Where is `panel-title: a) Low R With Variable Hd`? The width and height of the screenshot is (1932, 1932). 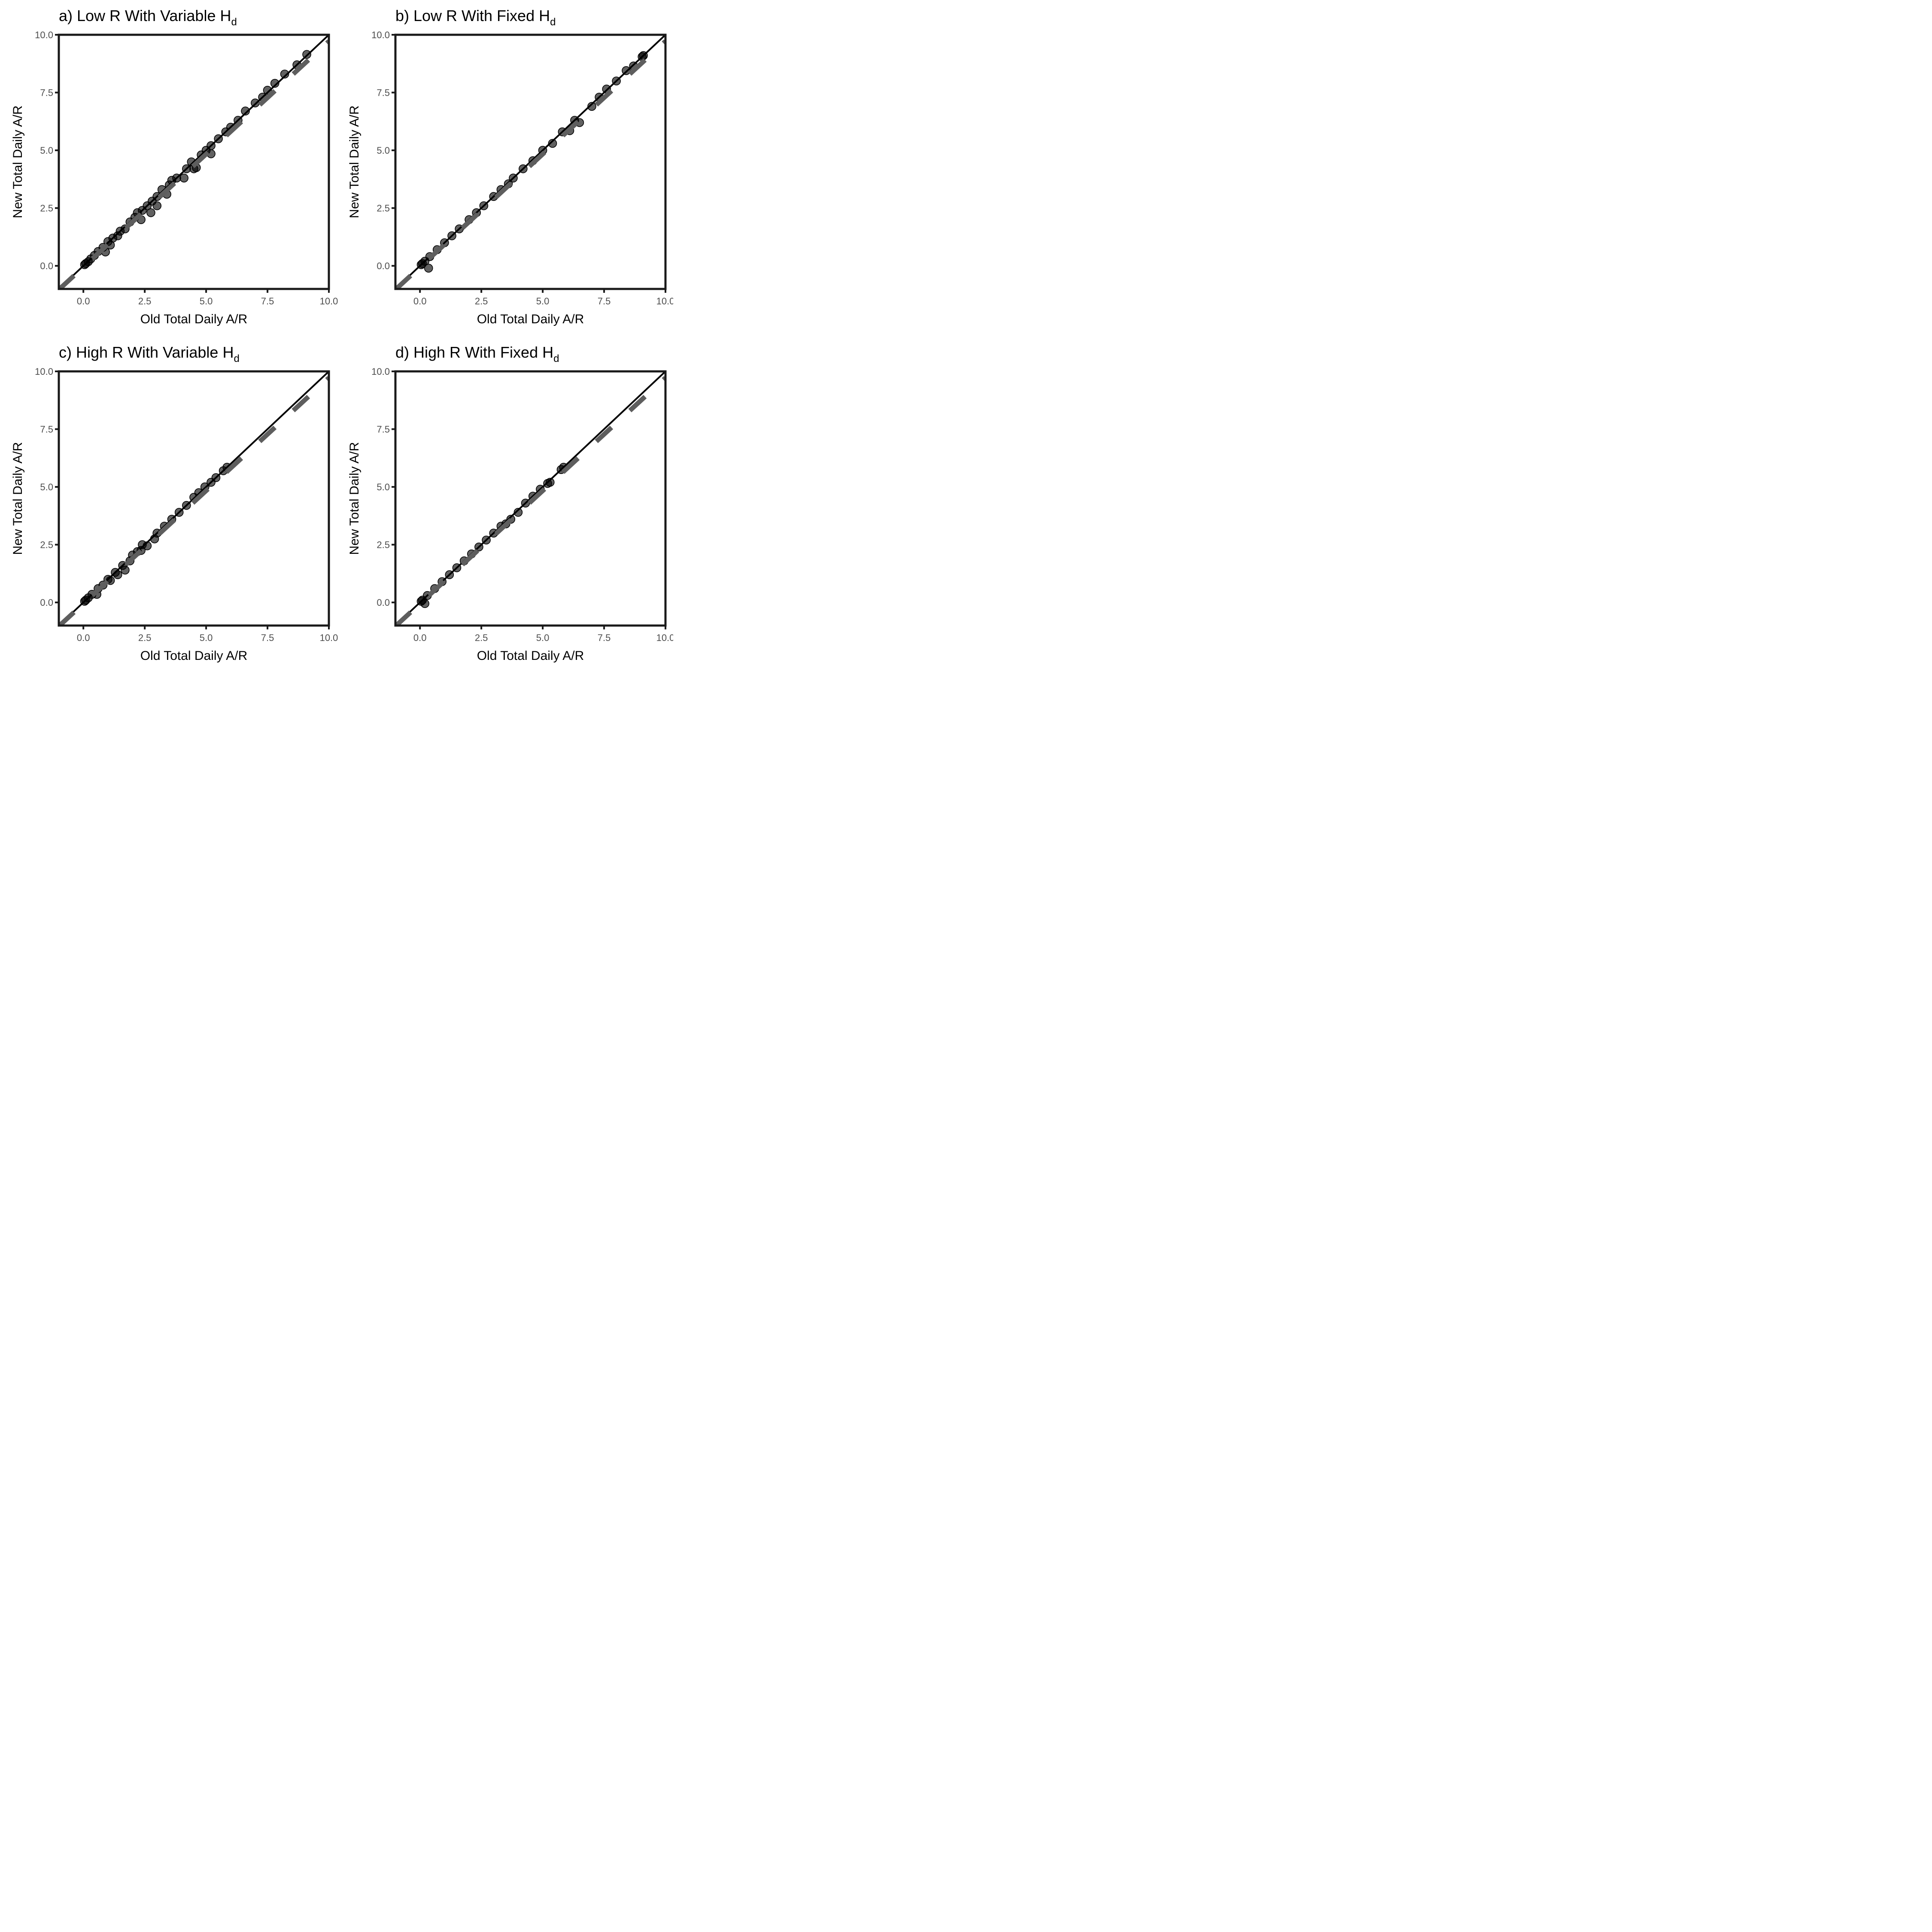
panel-title: a) Low R With Variable Hd is located at coordinates (148, 17).